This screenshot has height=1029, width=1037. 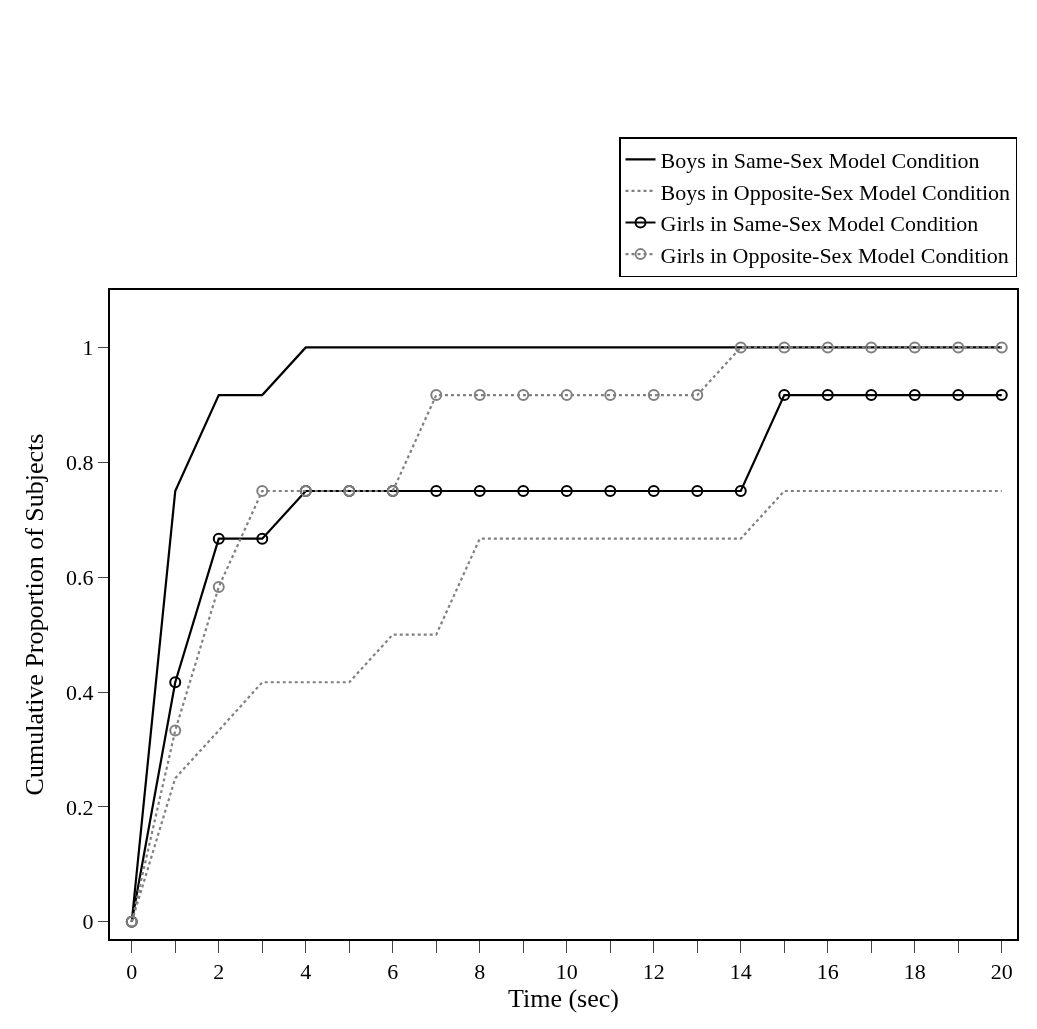 I want to click on y-tick-label: 0.8, so click(x=80, y=462).